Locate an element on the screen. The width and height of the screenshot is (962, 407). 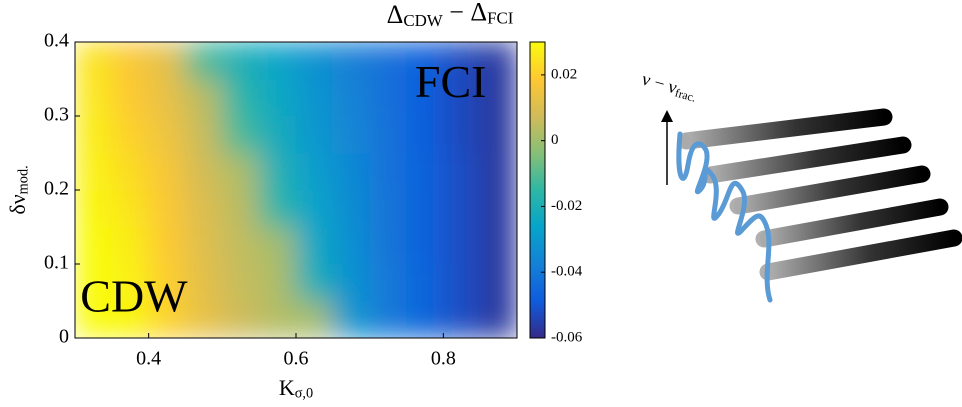
x-tick-label: 0.8 is located at coordinates (443, 359).